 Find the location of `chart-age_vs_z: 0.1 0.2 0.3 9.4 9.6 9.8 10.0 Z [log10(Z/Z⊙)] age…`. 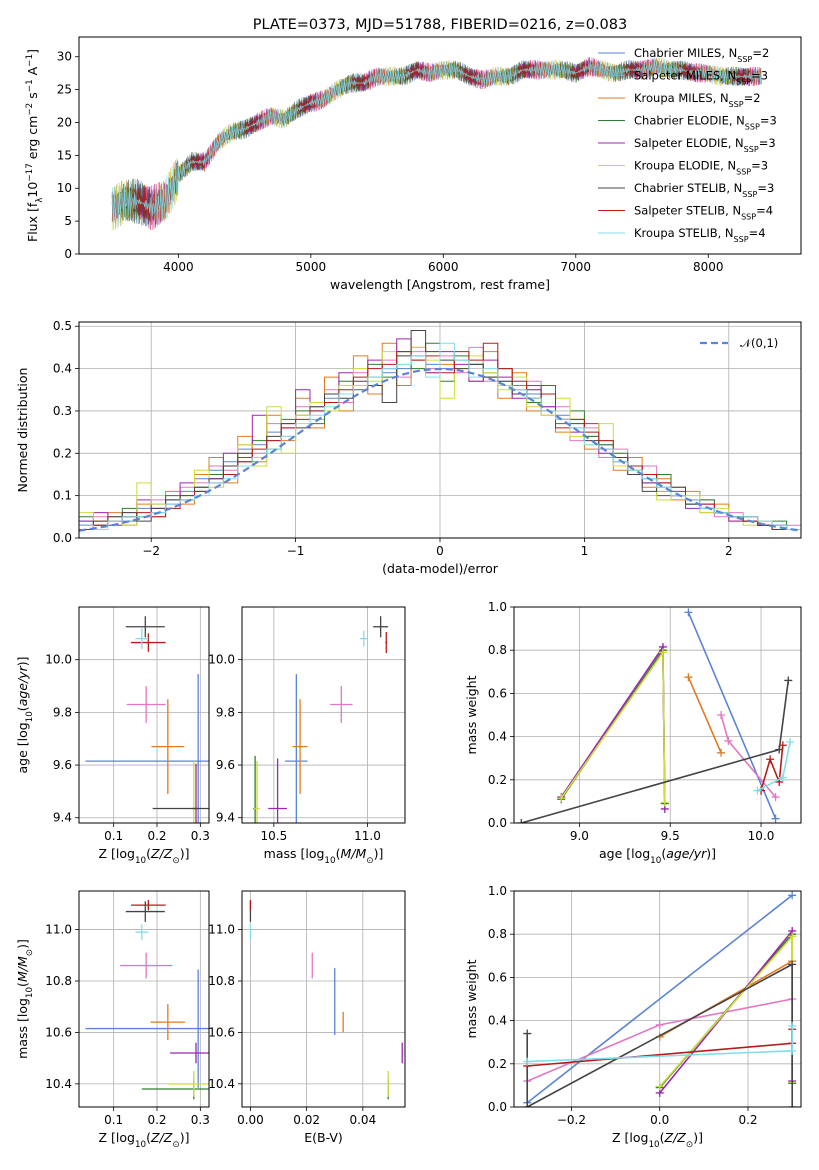

chart-age_vs_z: 0.1 0.2 0.3 9.4 9.6 9.8 10.0 Z [log10(Z/Z⊙)] age… is located at coordinates (112, 736).